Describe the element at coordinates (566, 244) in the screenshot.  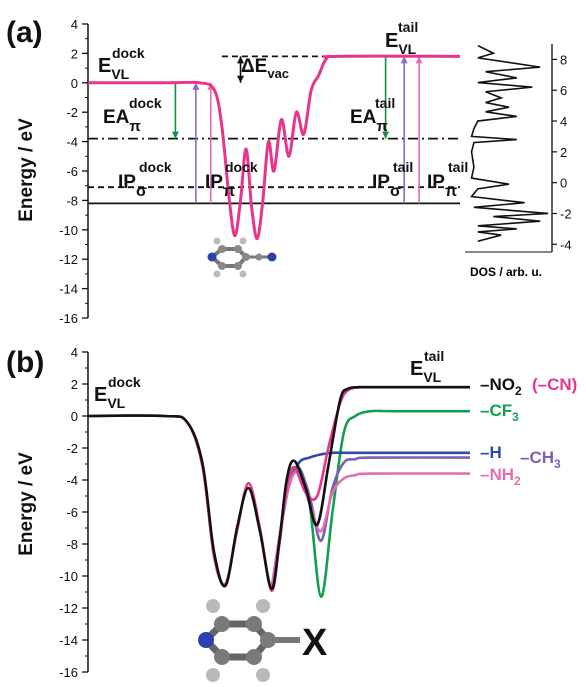
I see `dos-tick-label: -4` at that location.